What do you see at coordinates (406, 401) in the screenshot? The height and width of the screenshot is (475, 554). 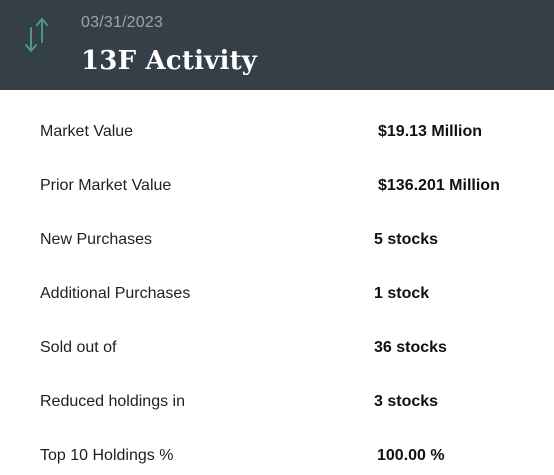 I see `row-value: 3 stocks` at bounding box center [406, 401].